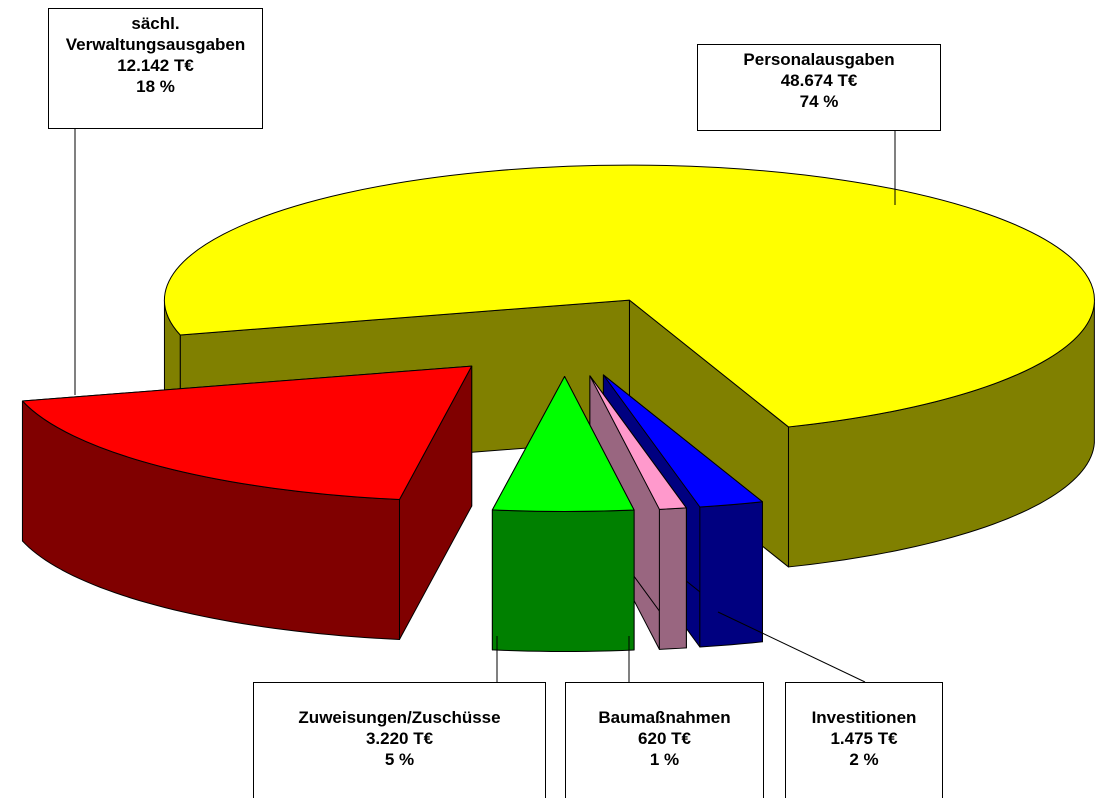 This screenshot has width=1095, height=798. I want to click on label-box: Zuweisungen/Zuschüsse 3.220 T€ 5 %, so click(399, 740).